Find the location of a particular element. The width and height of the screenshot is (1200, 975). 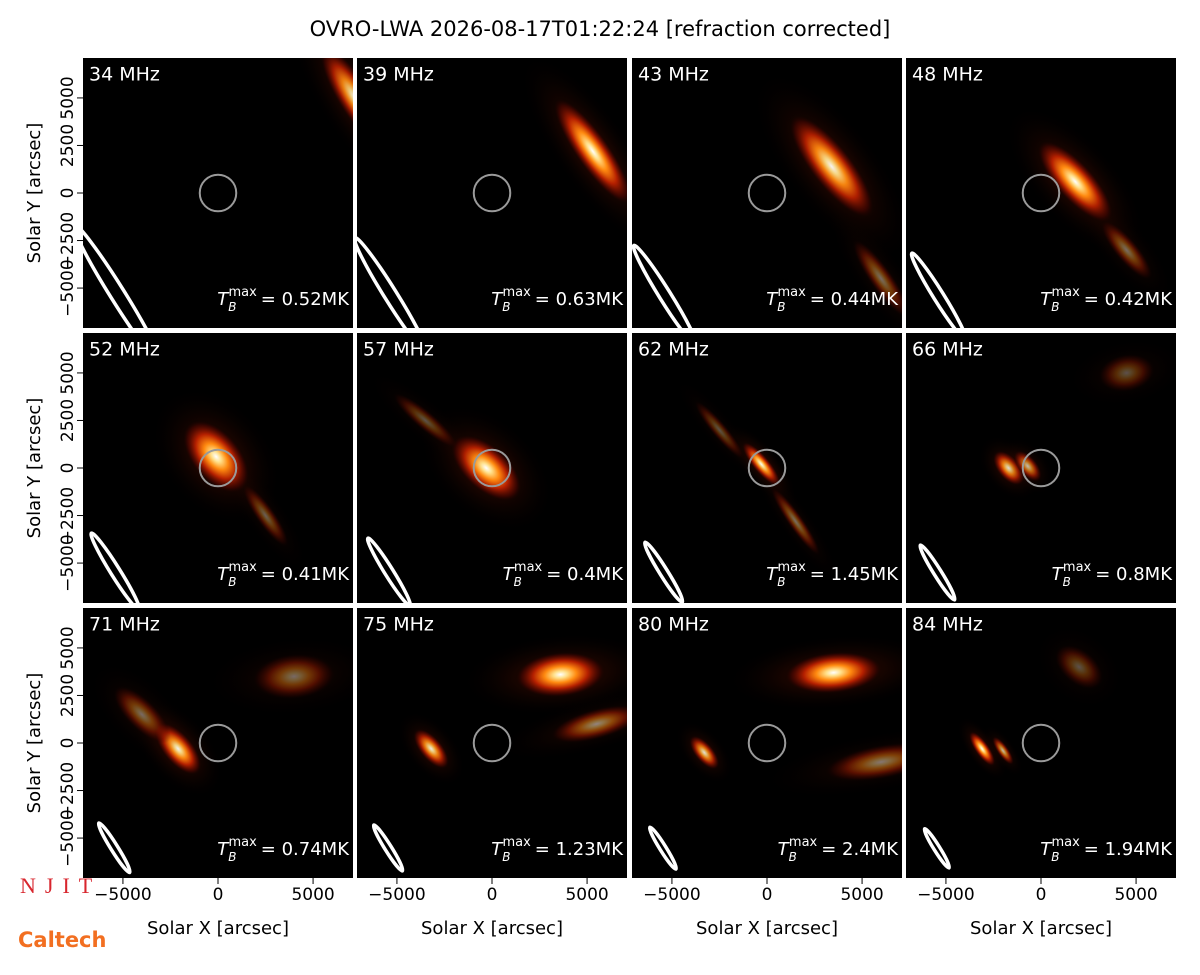

panel: 48 MHz TBmax = 0.42MK is located at coordinates (1041, 193).